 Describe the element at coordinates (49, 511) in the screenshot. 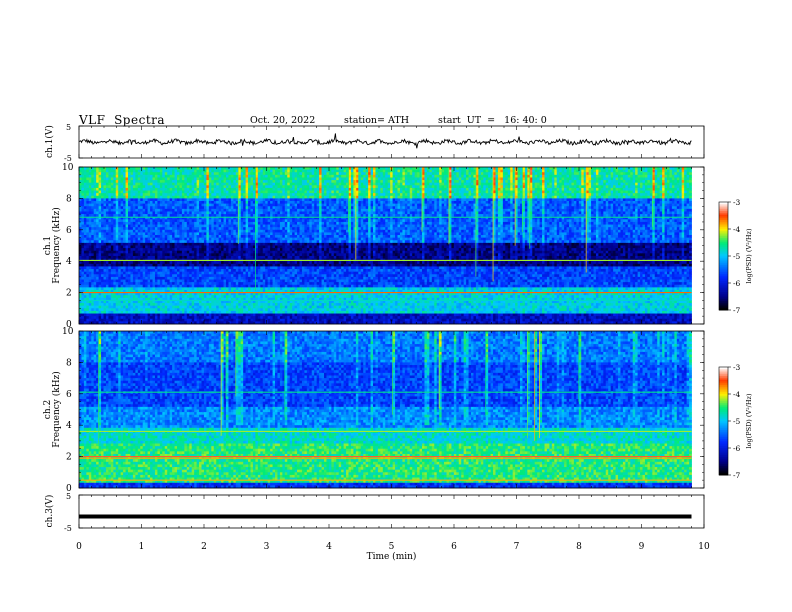

I see `ch3-ylabel: ch.3(V)` at that location.